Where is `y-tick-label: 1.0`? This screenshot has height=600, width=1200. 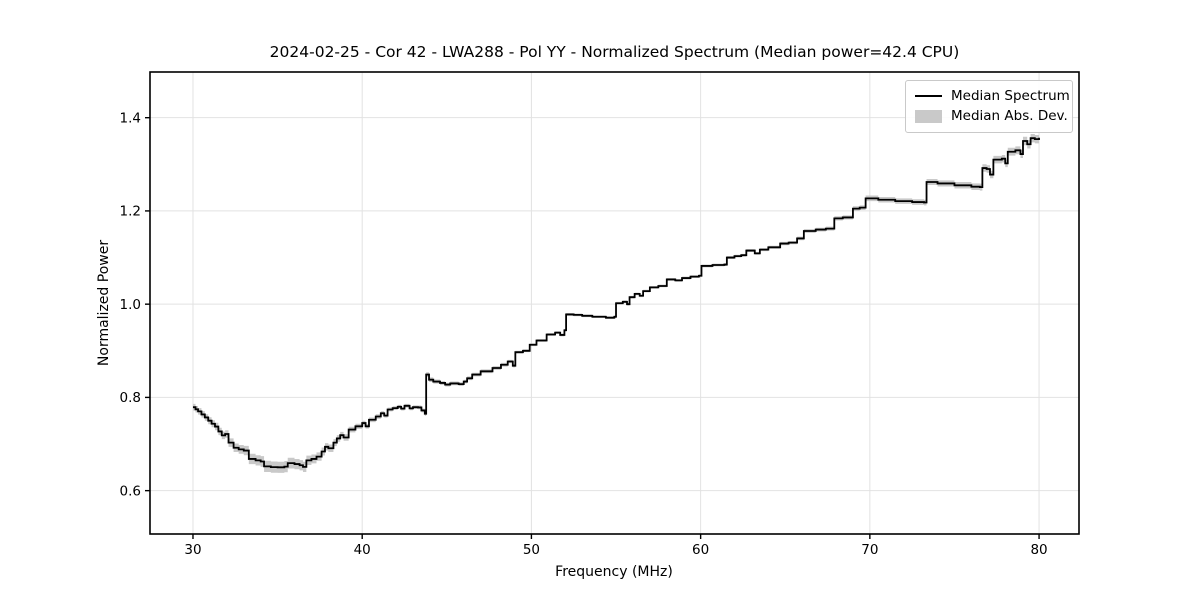
y-tick-label: 1.0 is located at coordinates (130, 305).